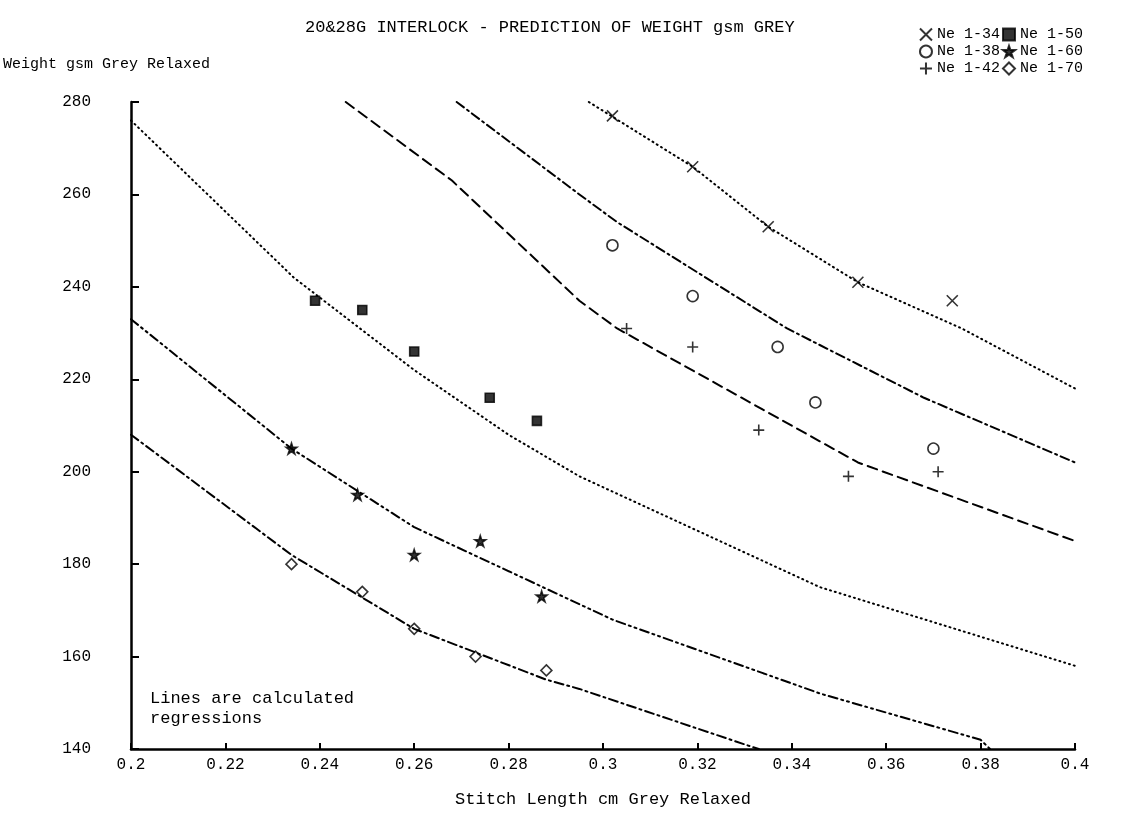 The image size is (1128, 826). What do you see at coordinates (886, 765) in the screenshot?
I see `x-tick-label: 0.36` at bounding box center [886, 765].